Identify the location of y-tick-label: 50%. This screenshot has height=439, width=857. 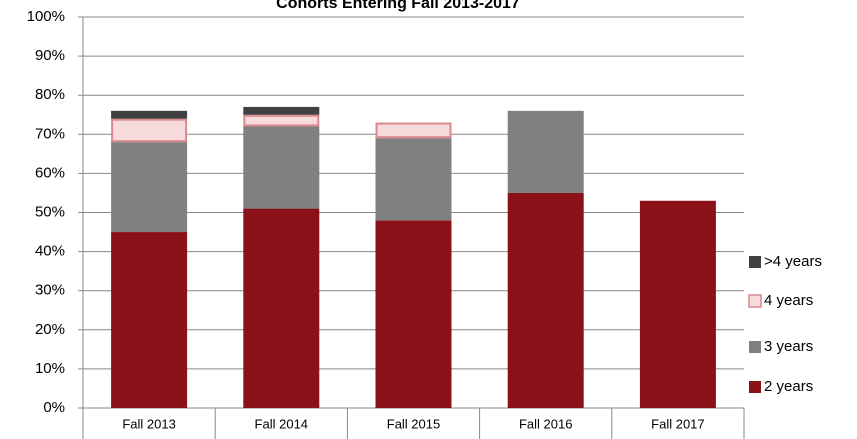
(50, 211).